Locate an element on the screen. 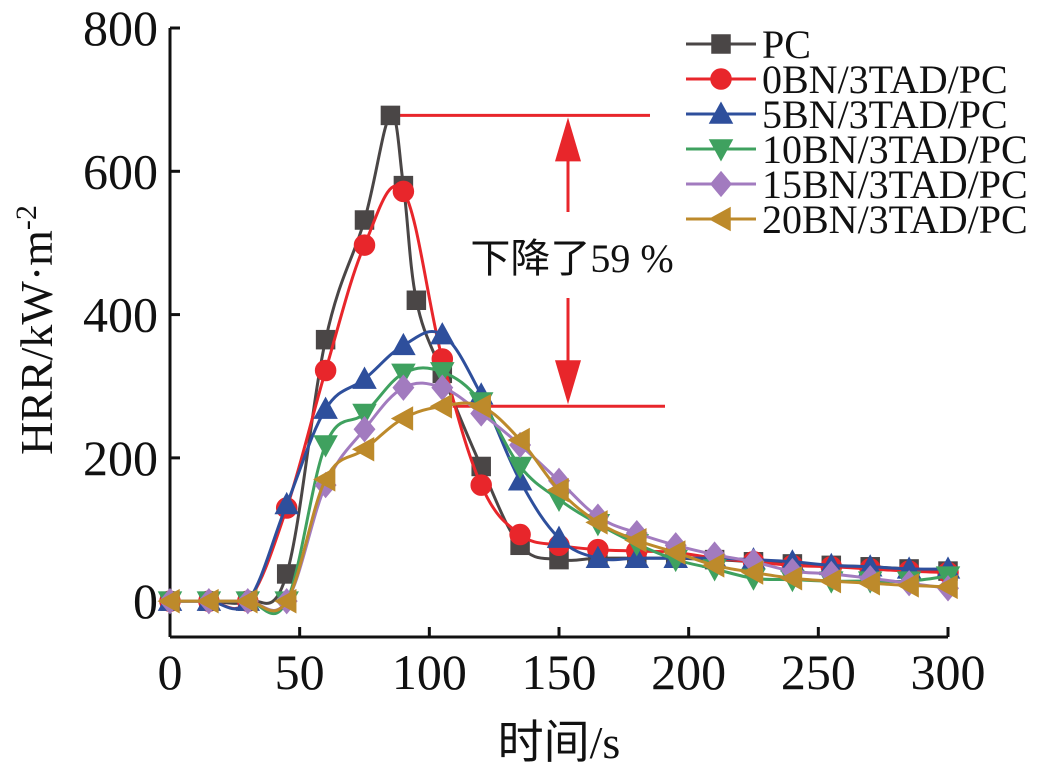 Image resolution: width=1050 pixels, height=767 pixels. y-tick-label: 200 is located at coordinates (120, 458).